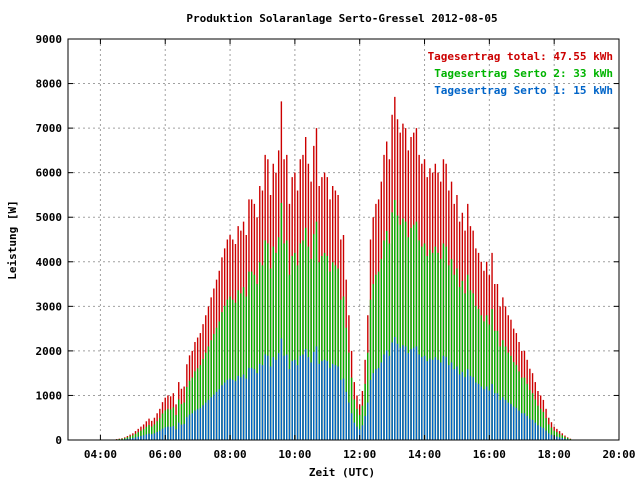 Image resolution: width=640 pixels, height=480 pixels. Describe the element at coordinates (523, 73) in the screenshot. I see `legend-entry: Tagesertrag Serto 2: 33 kWh` at that location.